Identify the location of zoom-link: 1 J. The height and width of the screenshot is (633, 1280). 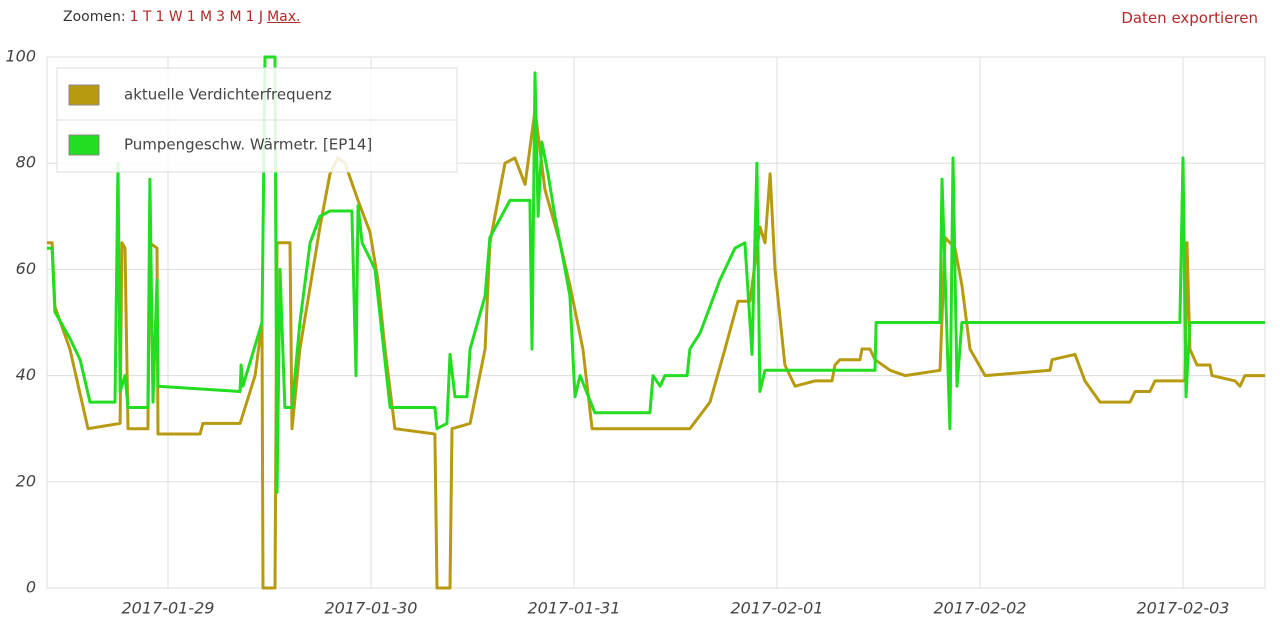
(254, 17).